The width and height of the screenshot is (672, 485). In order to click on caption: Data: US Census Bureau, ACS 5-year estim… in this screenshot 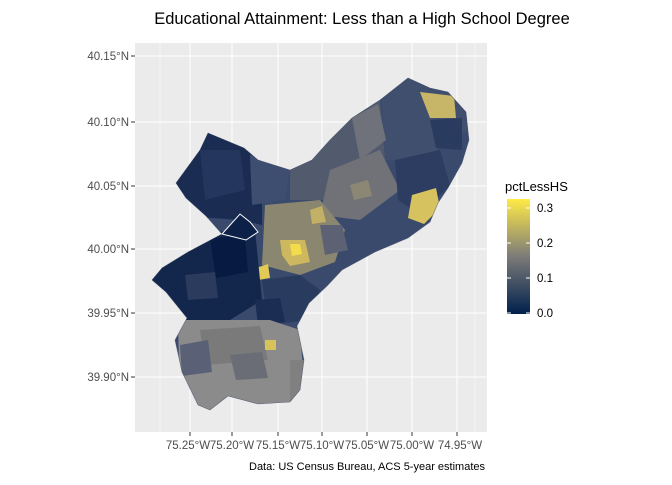, I will do `click(367, 467)`.